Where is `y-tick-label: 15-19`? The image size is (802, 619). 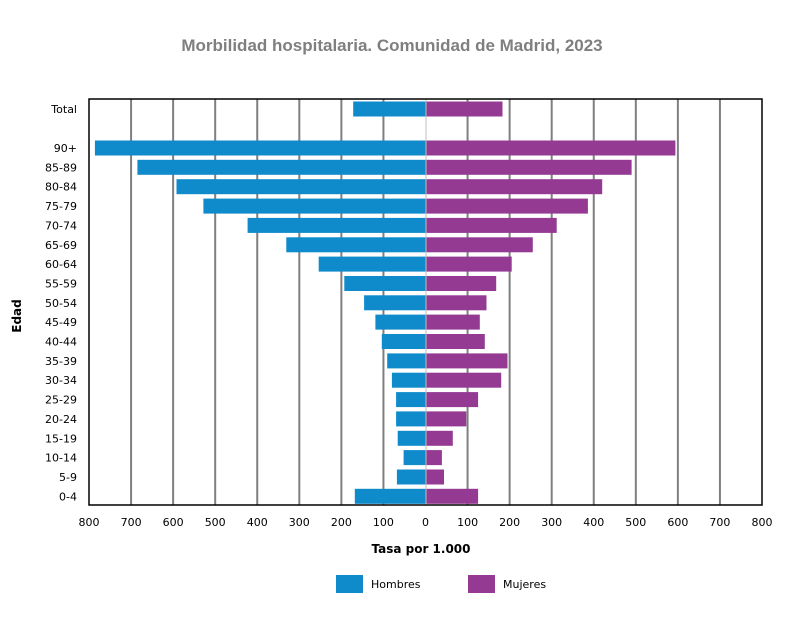
y-tick-label: 15-19 is located at coordinates (61, 438).